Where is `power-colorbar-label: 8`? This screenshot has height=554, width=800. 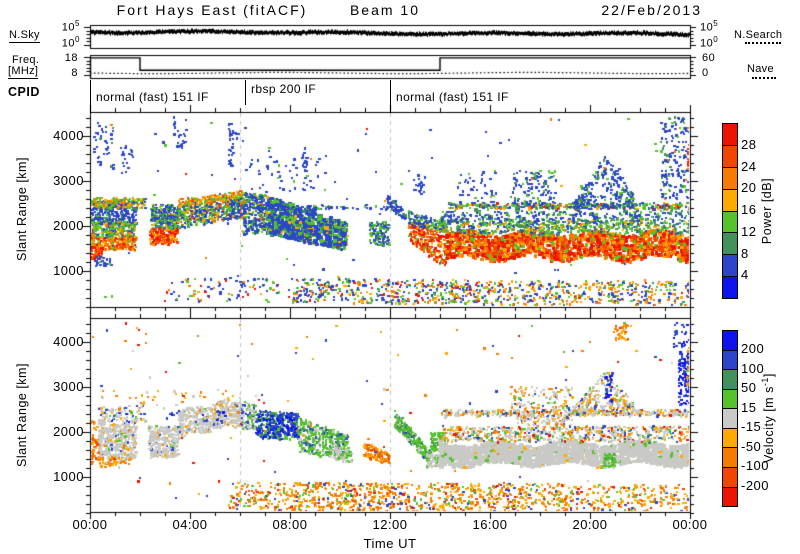 power-colorbar-label: 8 is located at coordinates (745, 253).